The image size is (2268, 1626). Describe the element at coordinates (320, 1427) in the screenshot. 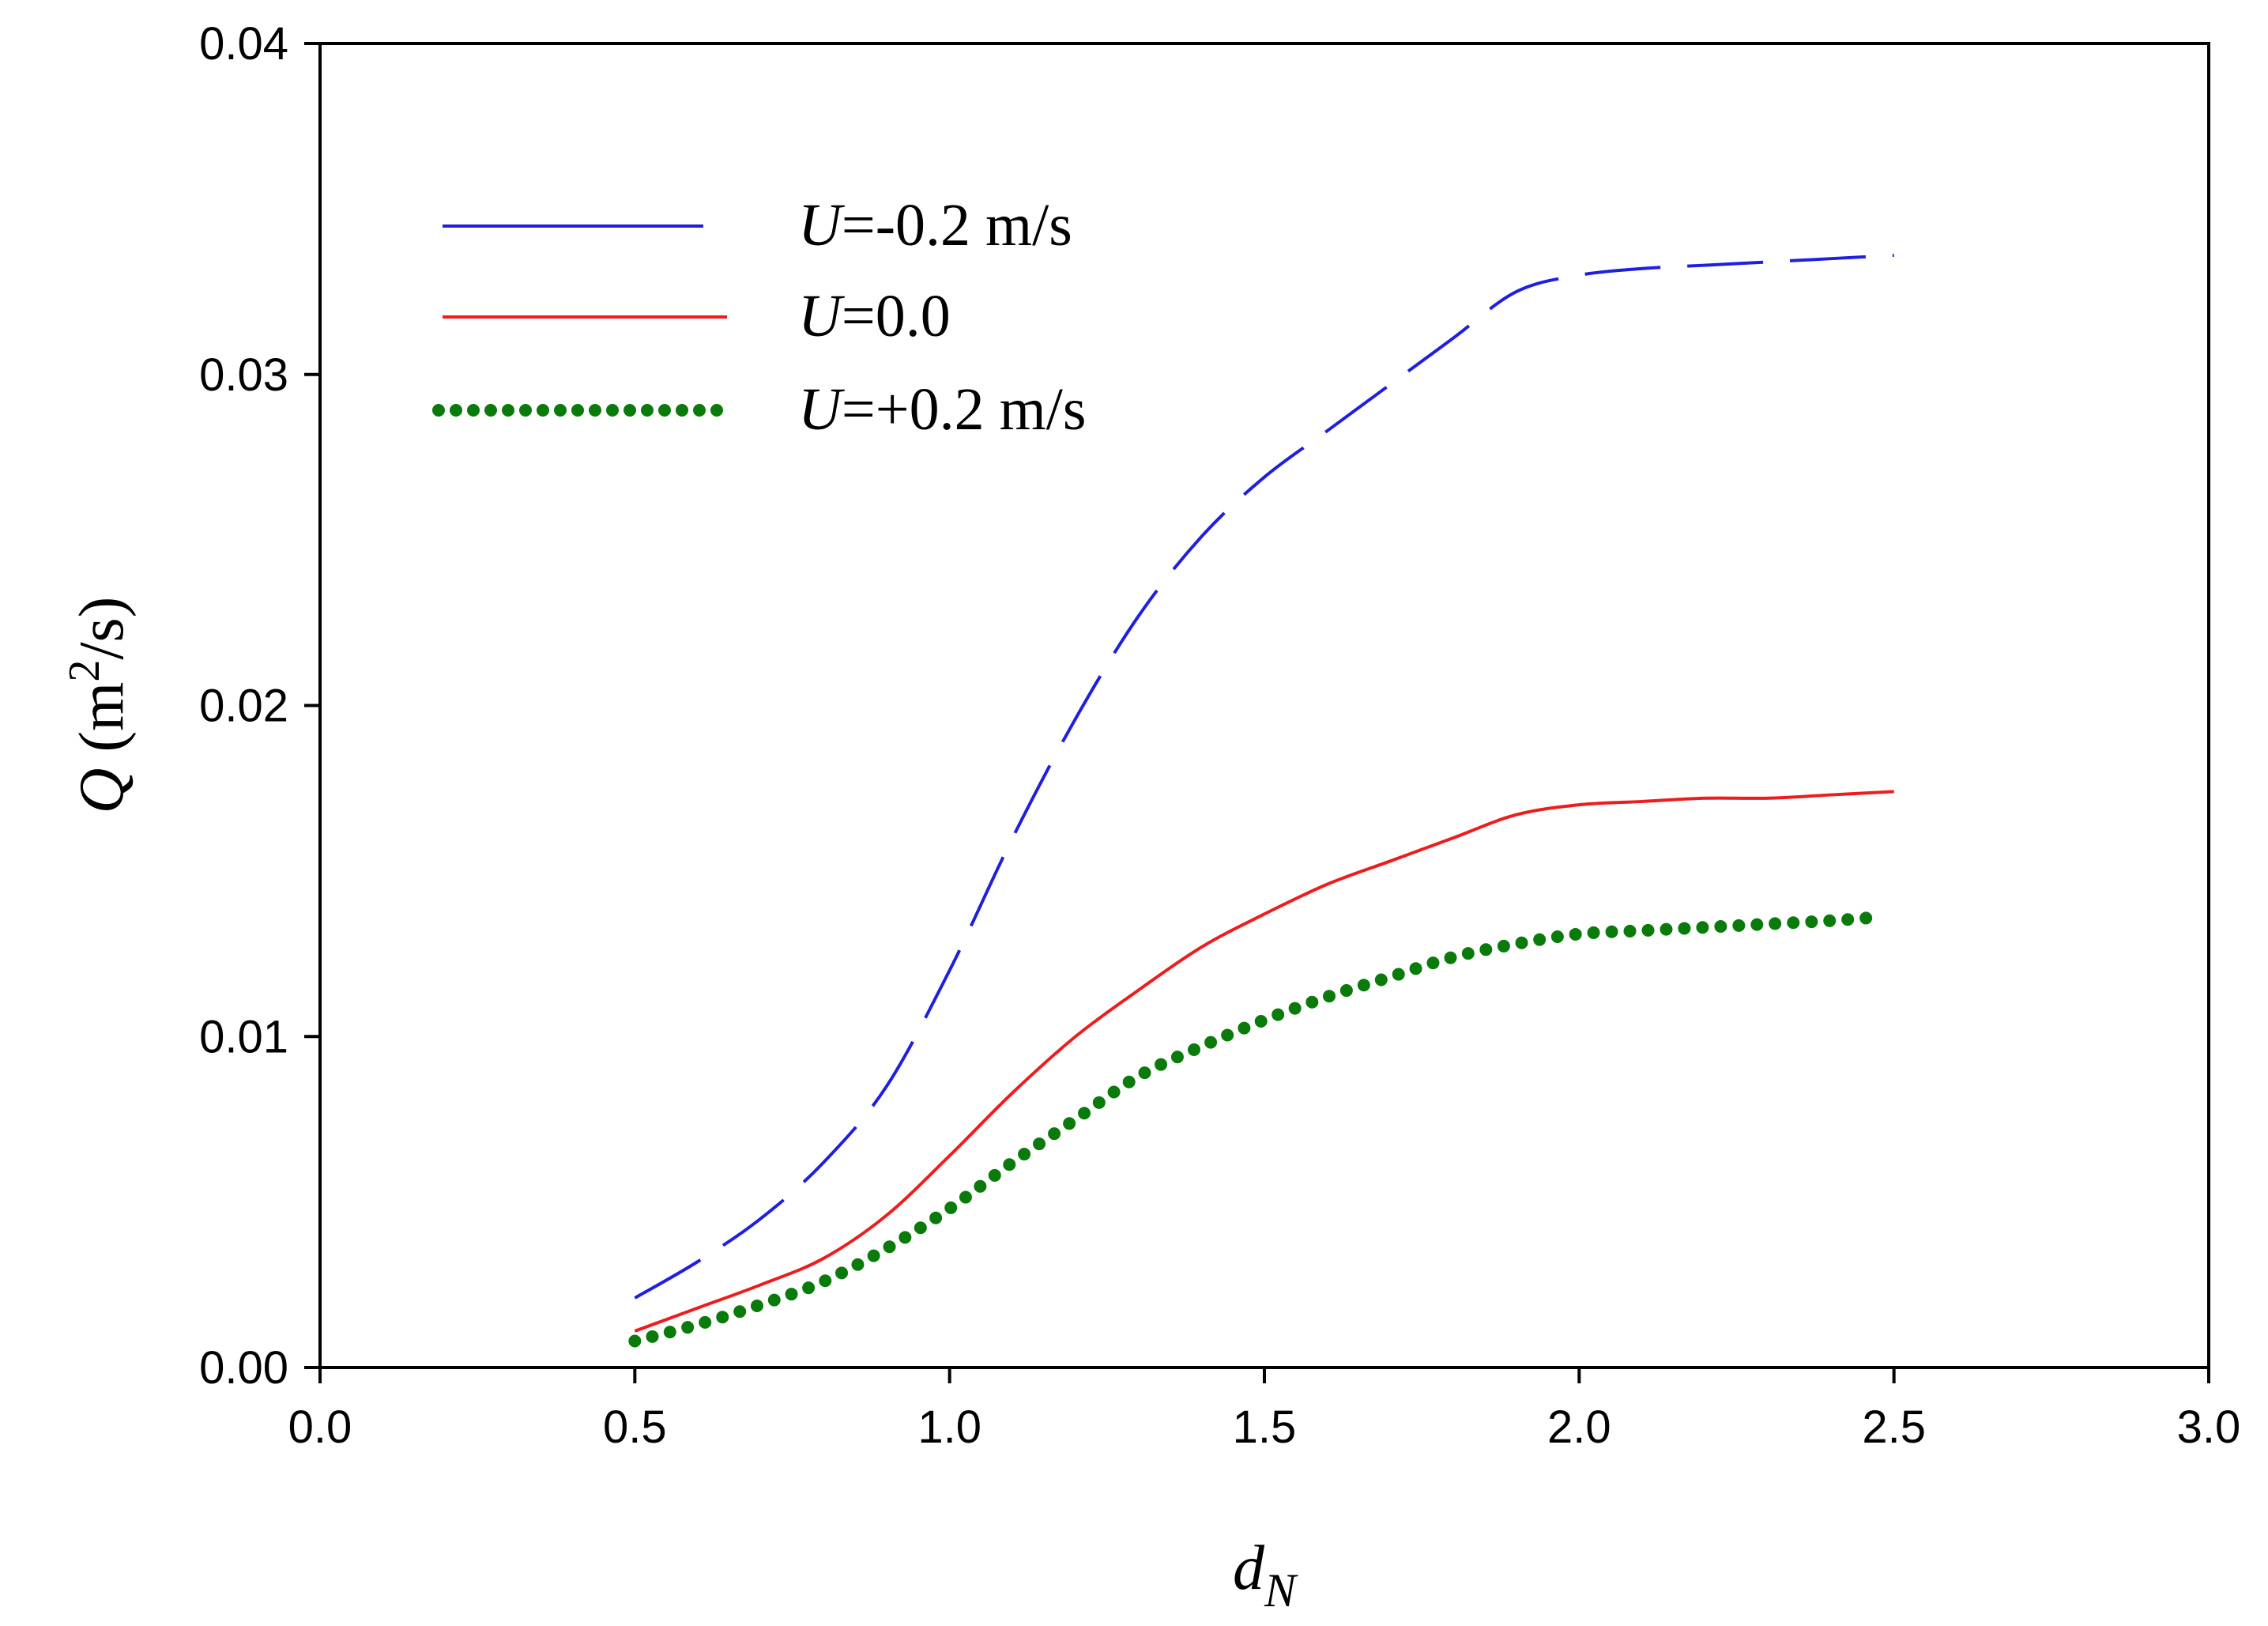

I see `x-tick-label: 0.0` at that location.